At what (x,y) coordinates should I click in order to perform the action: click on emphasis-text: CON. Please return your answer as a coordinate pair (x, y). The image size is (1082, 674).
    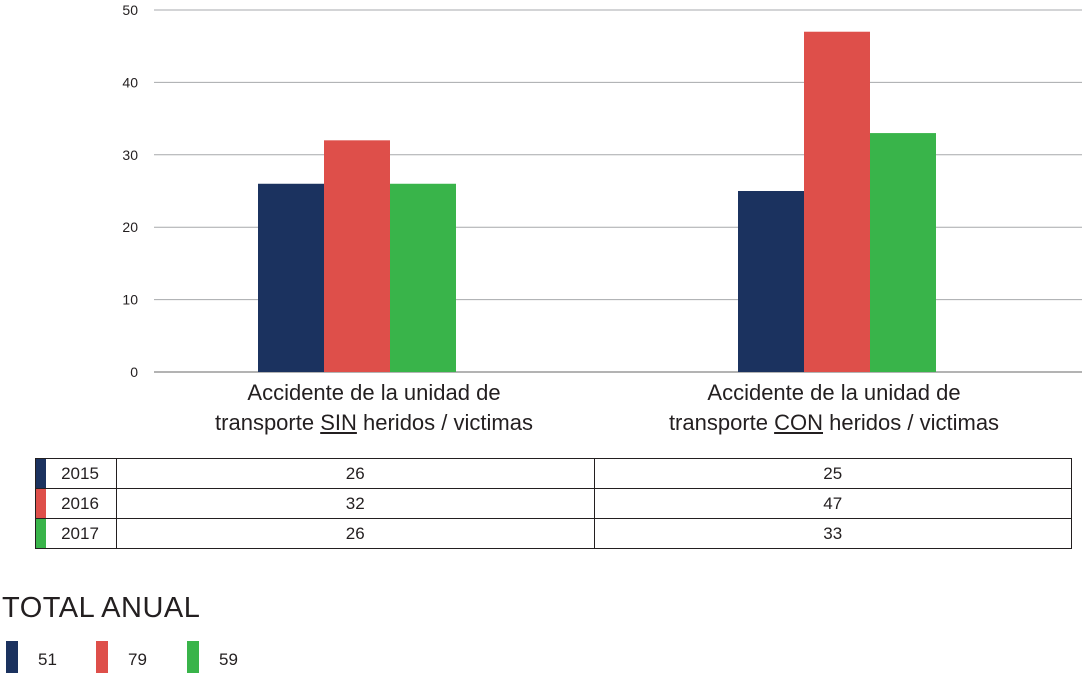
    Looking at the image, I should click on (798, 422).